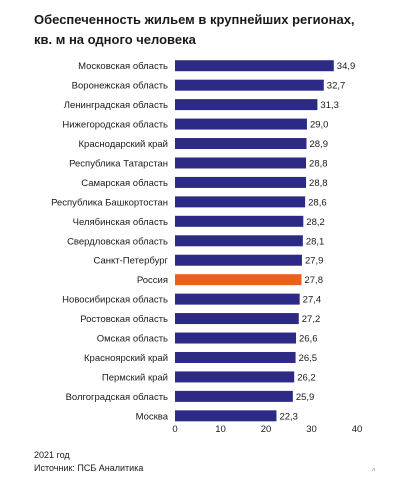  I want to click on chart-title-line-2: кв. м на одного человека, so click(115, 39).